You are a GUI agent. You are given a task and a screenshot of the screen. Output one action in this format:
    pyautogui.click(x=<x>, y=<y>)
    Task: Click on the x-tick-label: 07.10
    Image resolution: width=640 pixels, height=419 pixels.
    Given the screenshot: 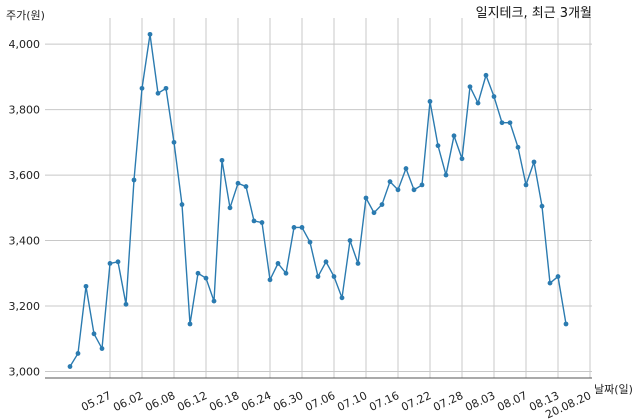 What is the action you would take?
    pyautogui.click(x=352, y=401)
    